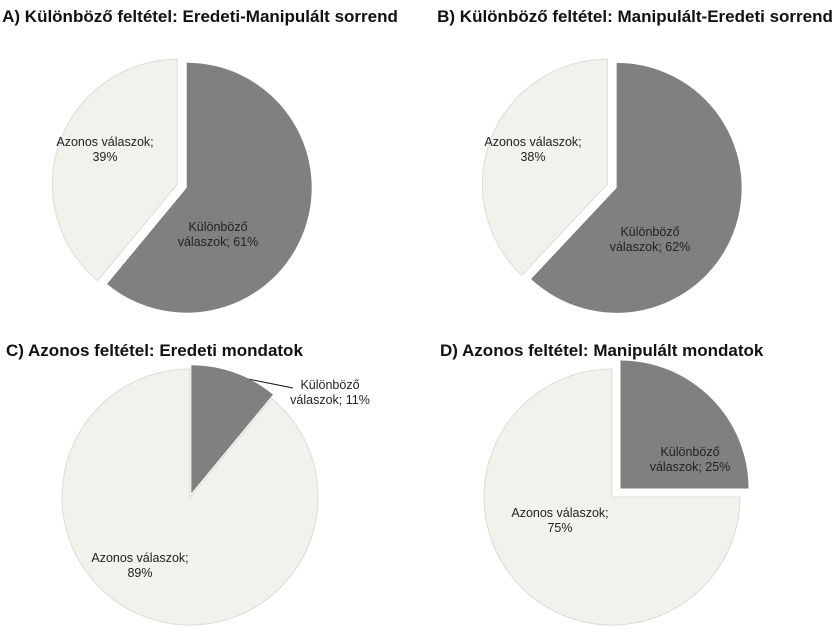 Image resolution: width=840 pixels, height=637 pixels. What do you see at coordinates (533, 149) in the screenshot?
I see `data-label: Azonos válaszok; 38%` at bounding box center [533, 149].